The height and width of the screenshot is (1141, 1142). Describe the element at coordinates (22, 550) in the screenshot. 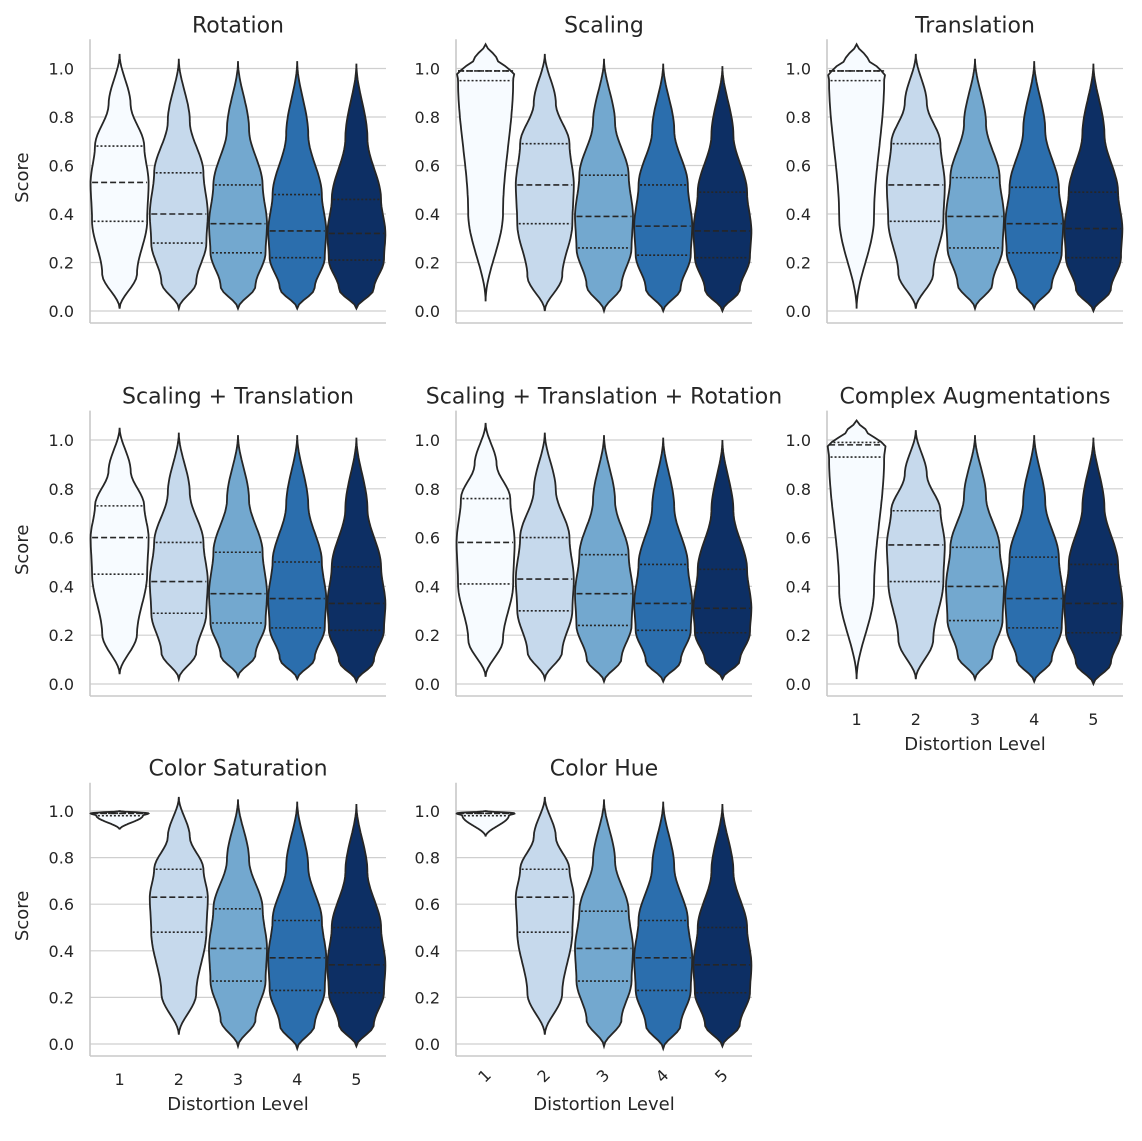

I see `y-axis-label: Score` at that location.